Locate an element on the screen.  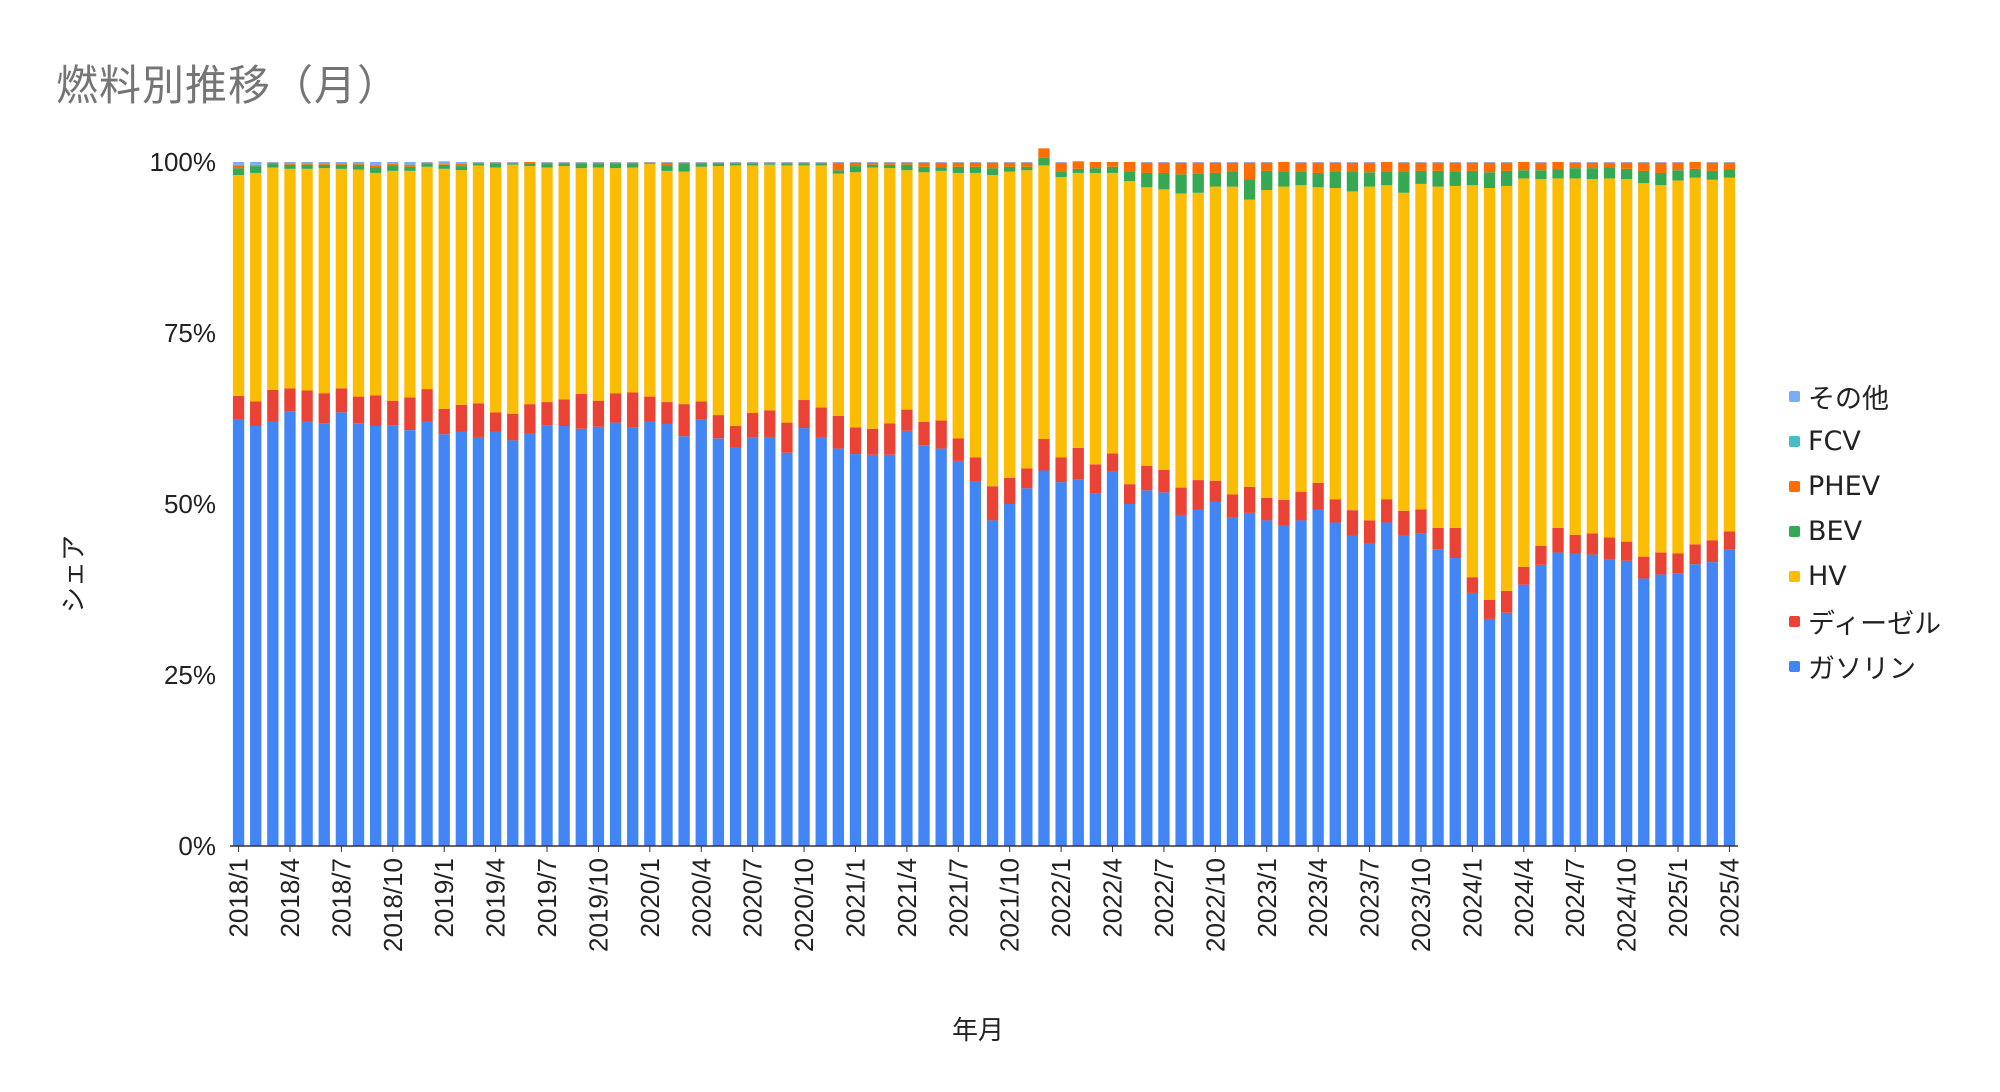
x-tick-label: 2022/10 is located at coordinates (1215, 905).